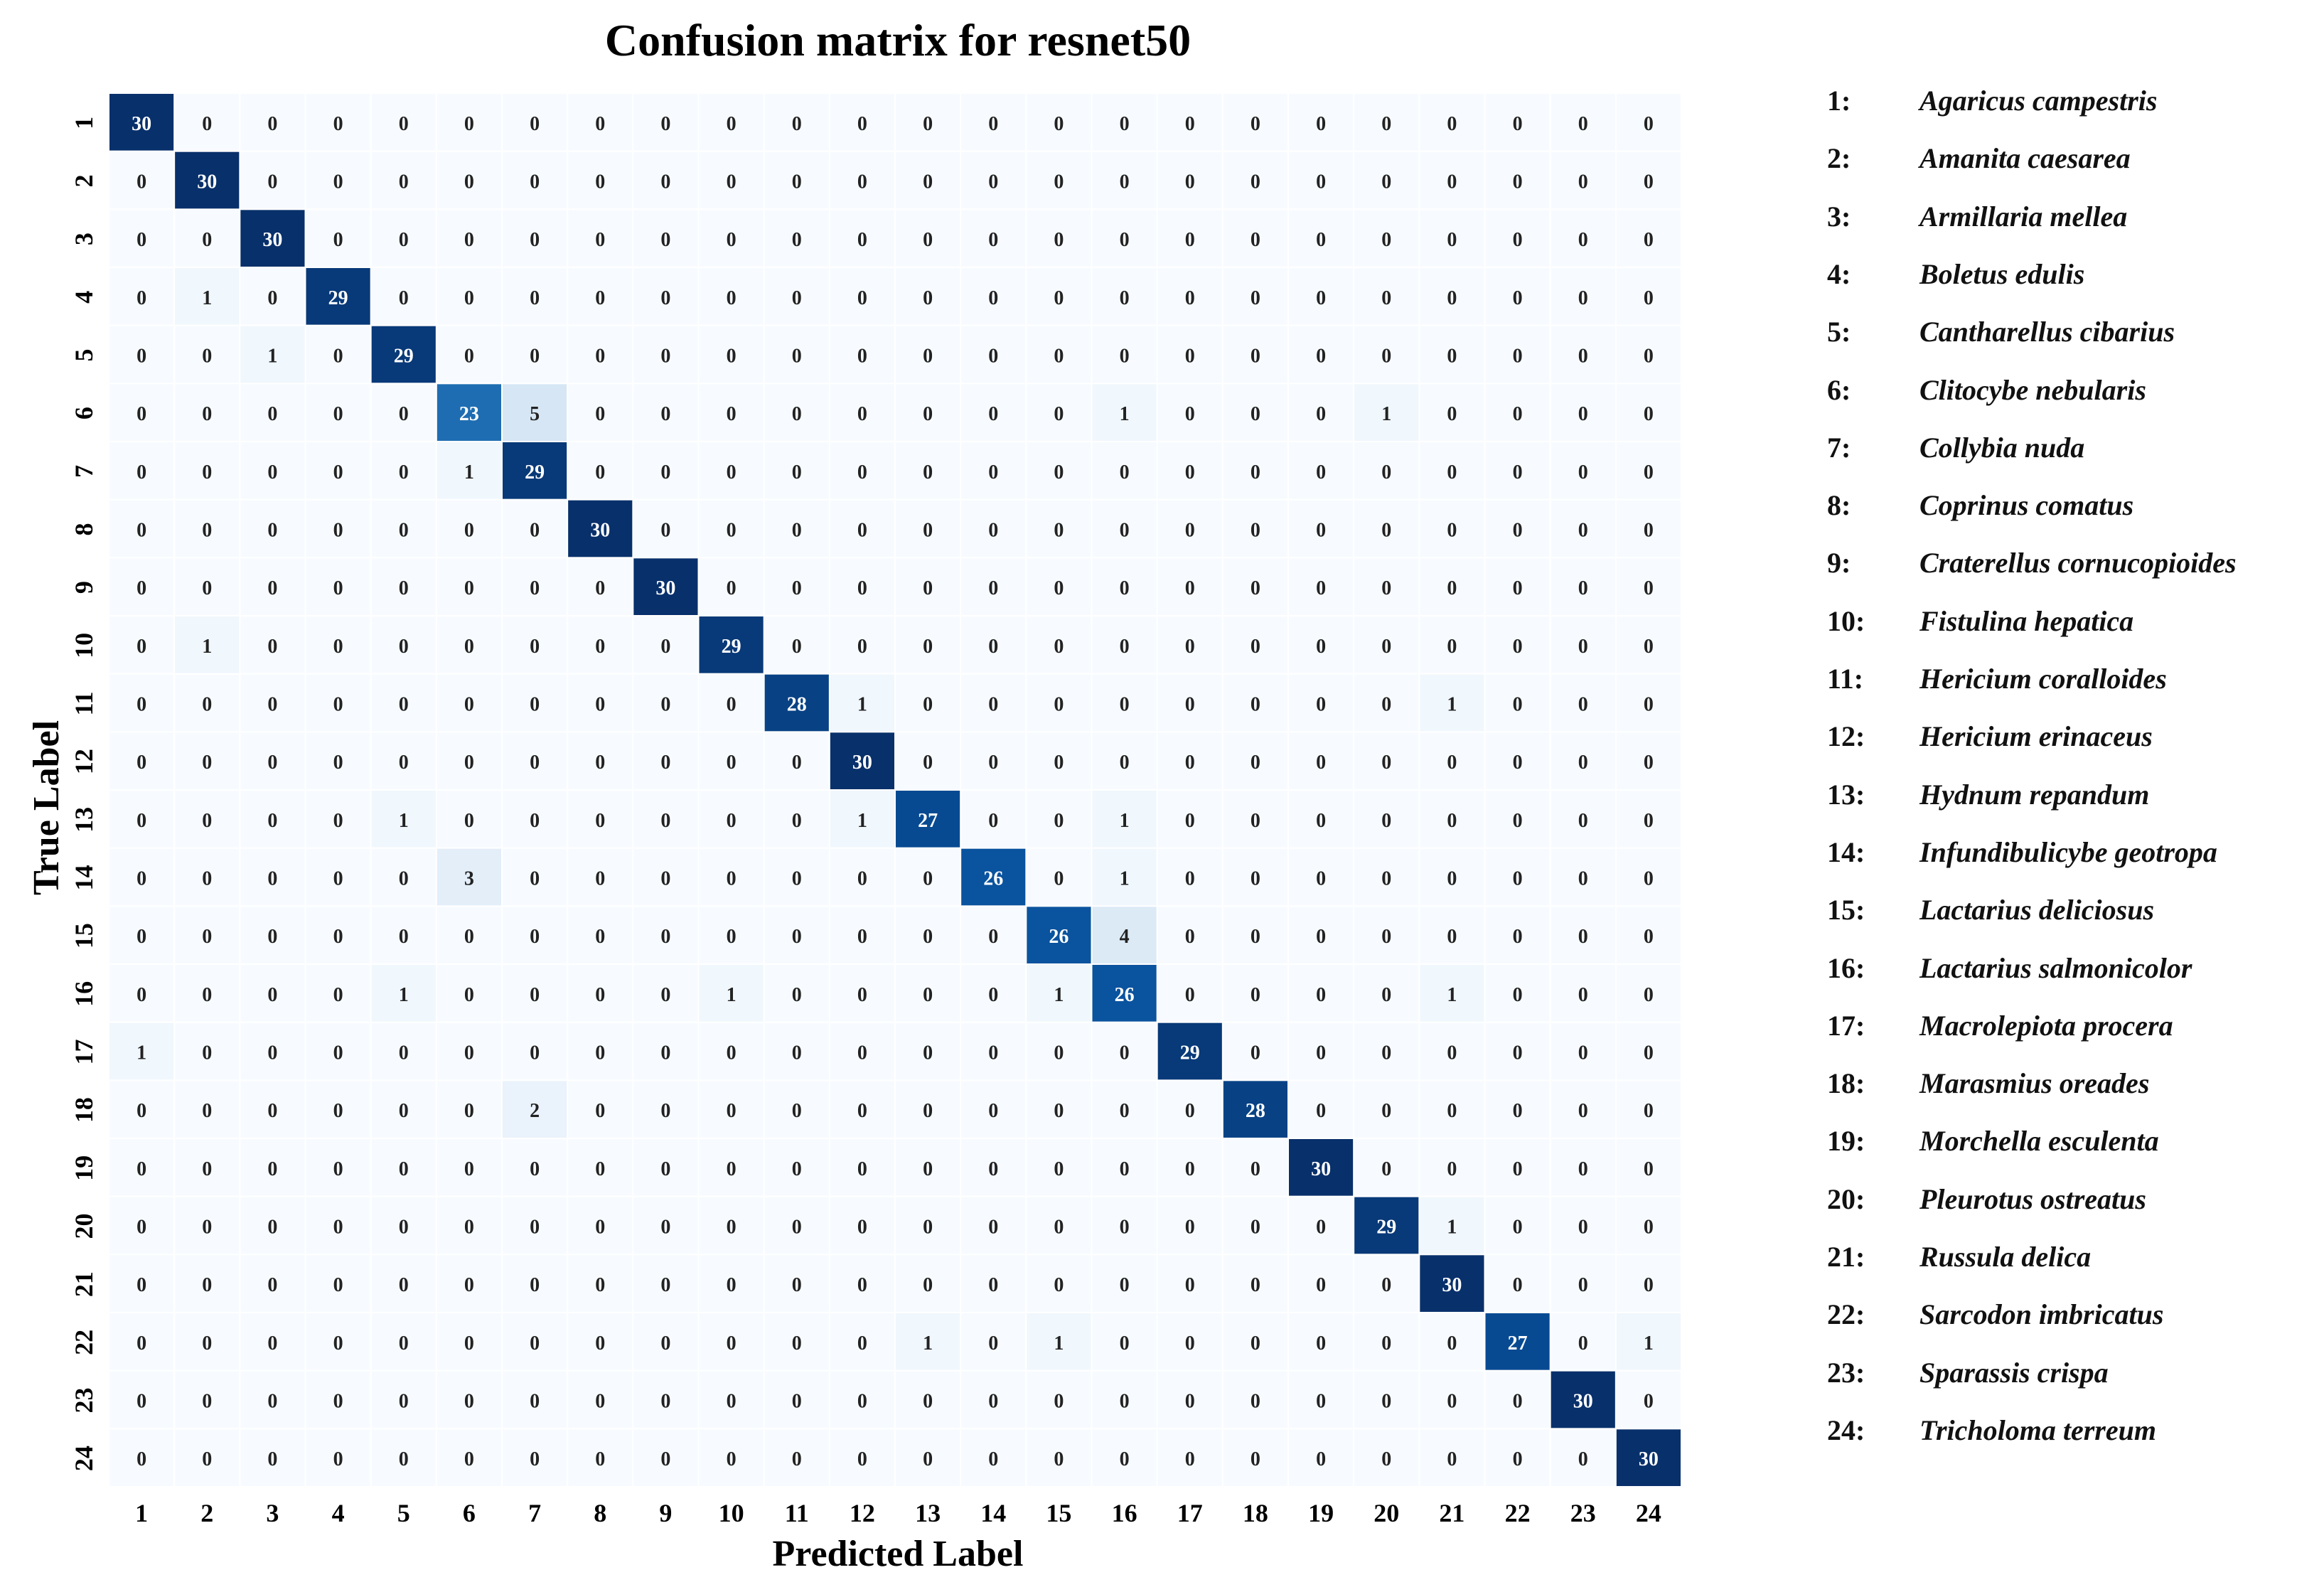 The image size is (2324, 1592). What do you see at coordinates (1839, 390) in the screenshot?
I see `legend-number: 6:` at bounding box center [1839, 390].